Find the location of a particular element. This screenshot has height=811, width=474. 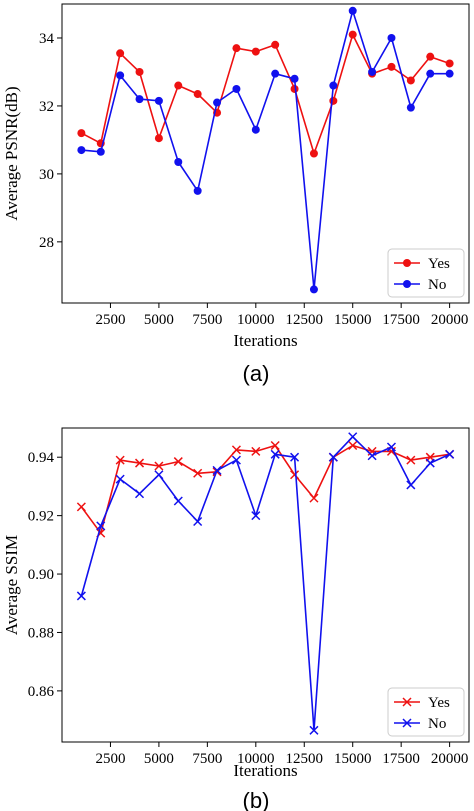

y-tick-label: 34 is located at coordinates (47, 39).